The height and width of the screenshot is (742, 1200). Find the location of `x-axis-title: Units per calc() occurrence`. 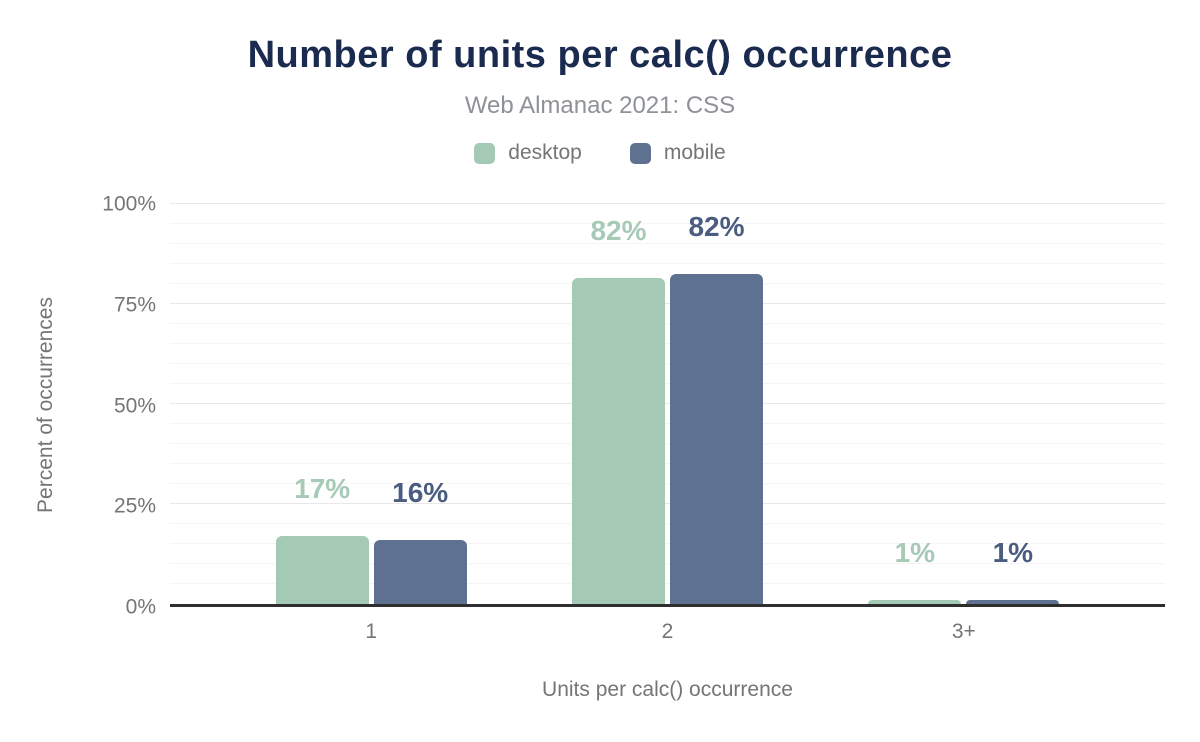

x-axis-title: Units per calc() occurrence is located at coordinates (667, 689).